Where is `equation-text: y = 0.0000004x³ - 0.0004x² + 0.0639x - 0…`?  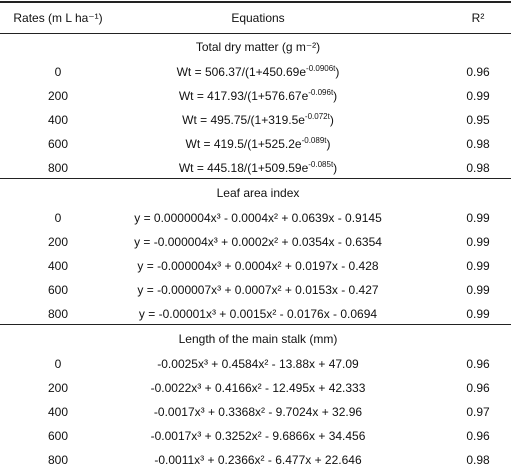
equation-text: y = 0.0000004x³ - 0.0004x² + 0.0639x - 0… is located at coordinates (258, 217).